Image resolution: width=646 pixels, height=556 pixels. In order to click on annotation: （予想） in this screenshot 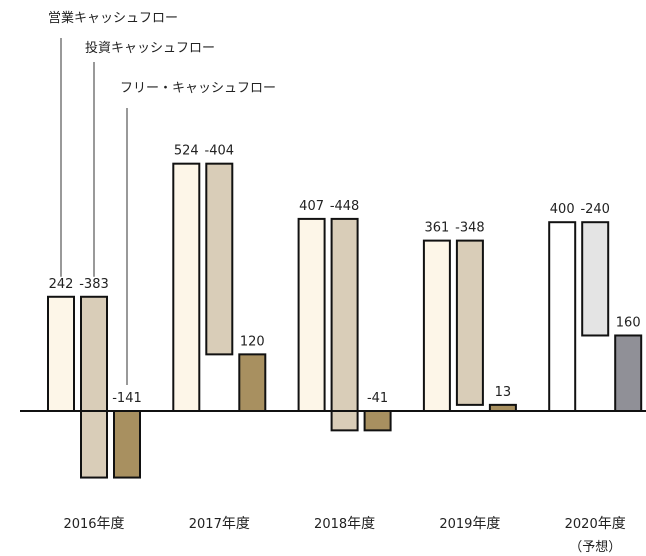, I will do `click(595, 547)`.